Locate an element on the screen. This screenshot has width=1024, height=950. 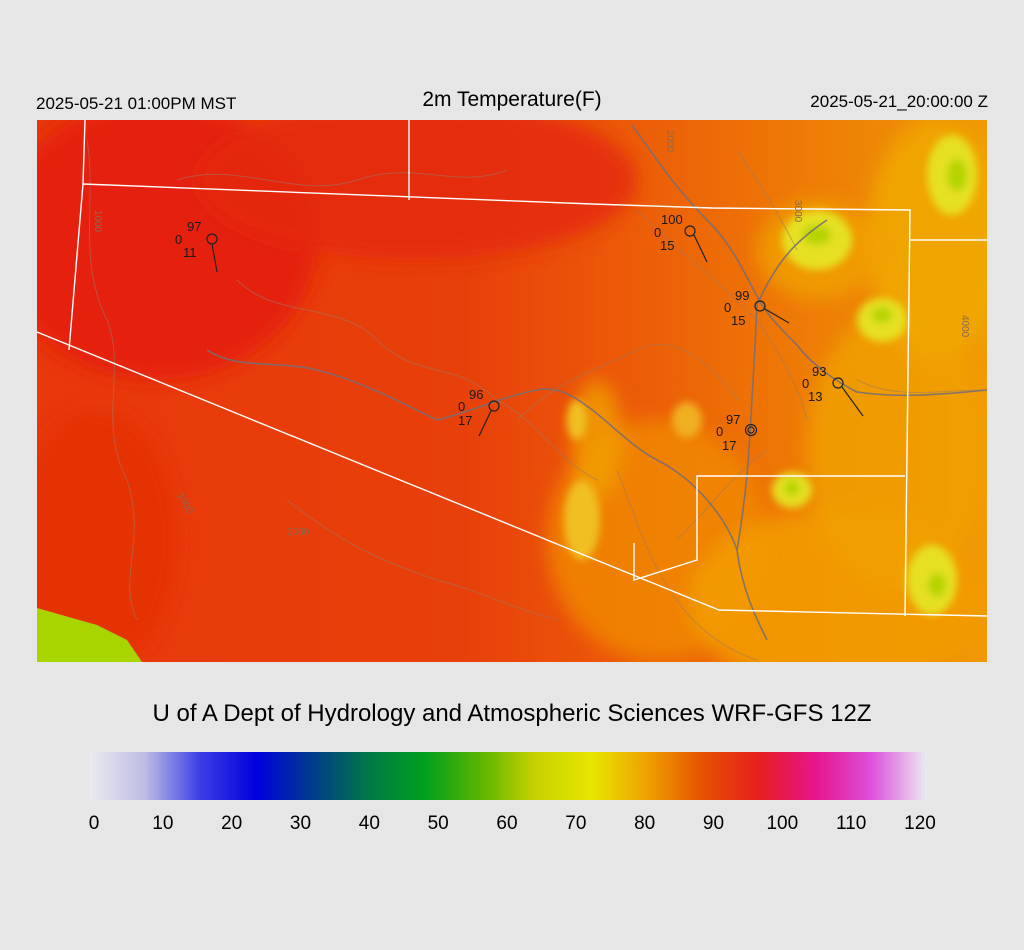
contour-label: 4000 is located at coordinates (964, 326).